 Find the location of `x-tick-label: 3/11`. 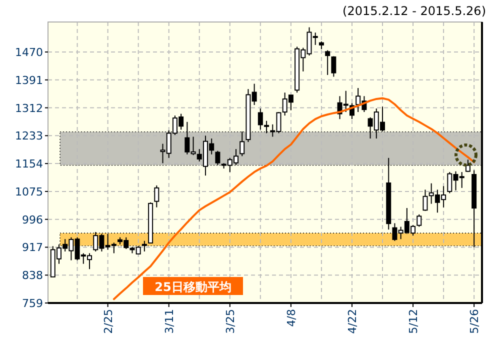

x-tick-label: 3/11 is located at coordinates (169, 321).